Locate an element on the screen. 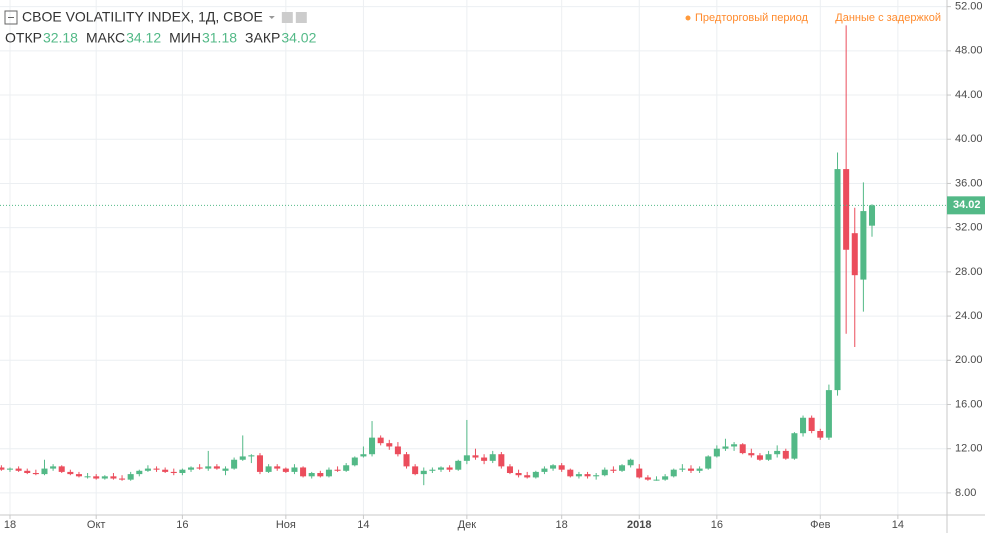 The width and height of the screenshot is (985, 533). y-tick-label: 48.00 is located at coordinates (969, 51).